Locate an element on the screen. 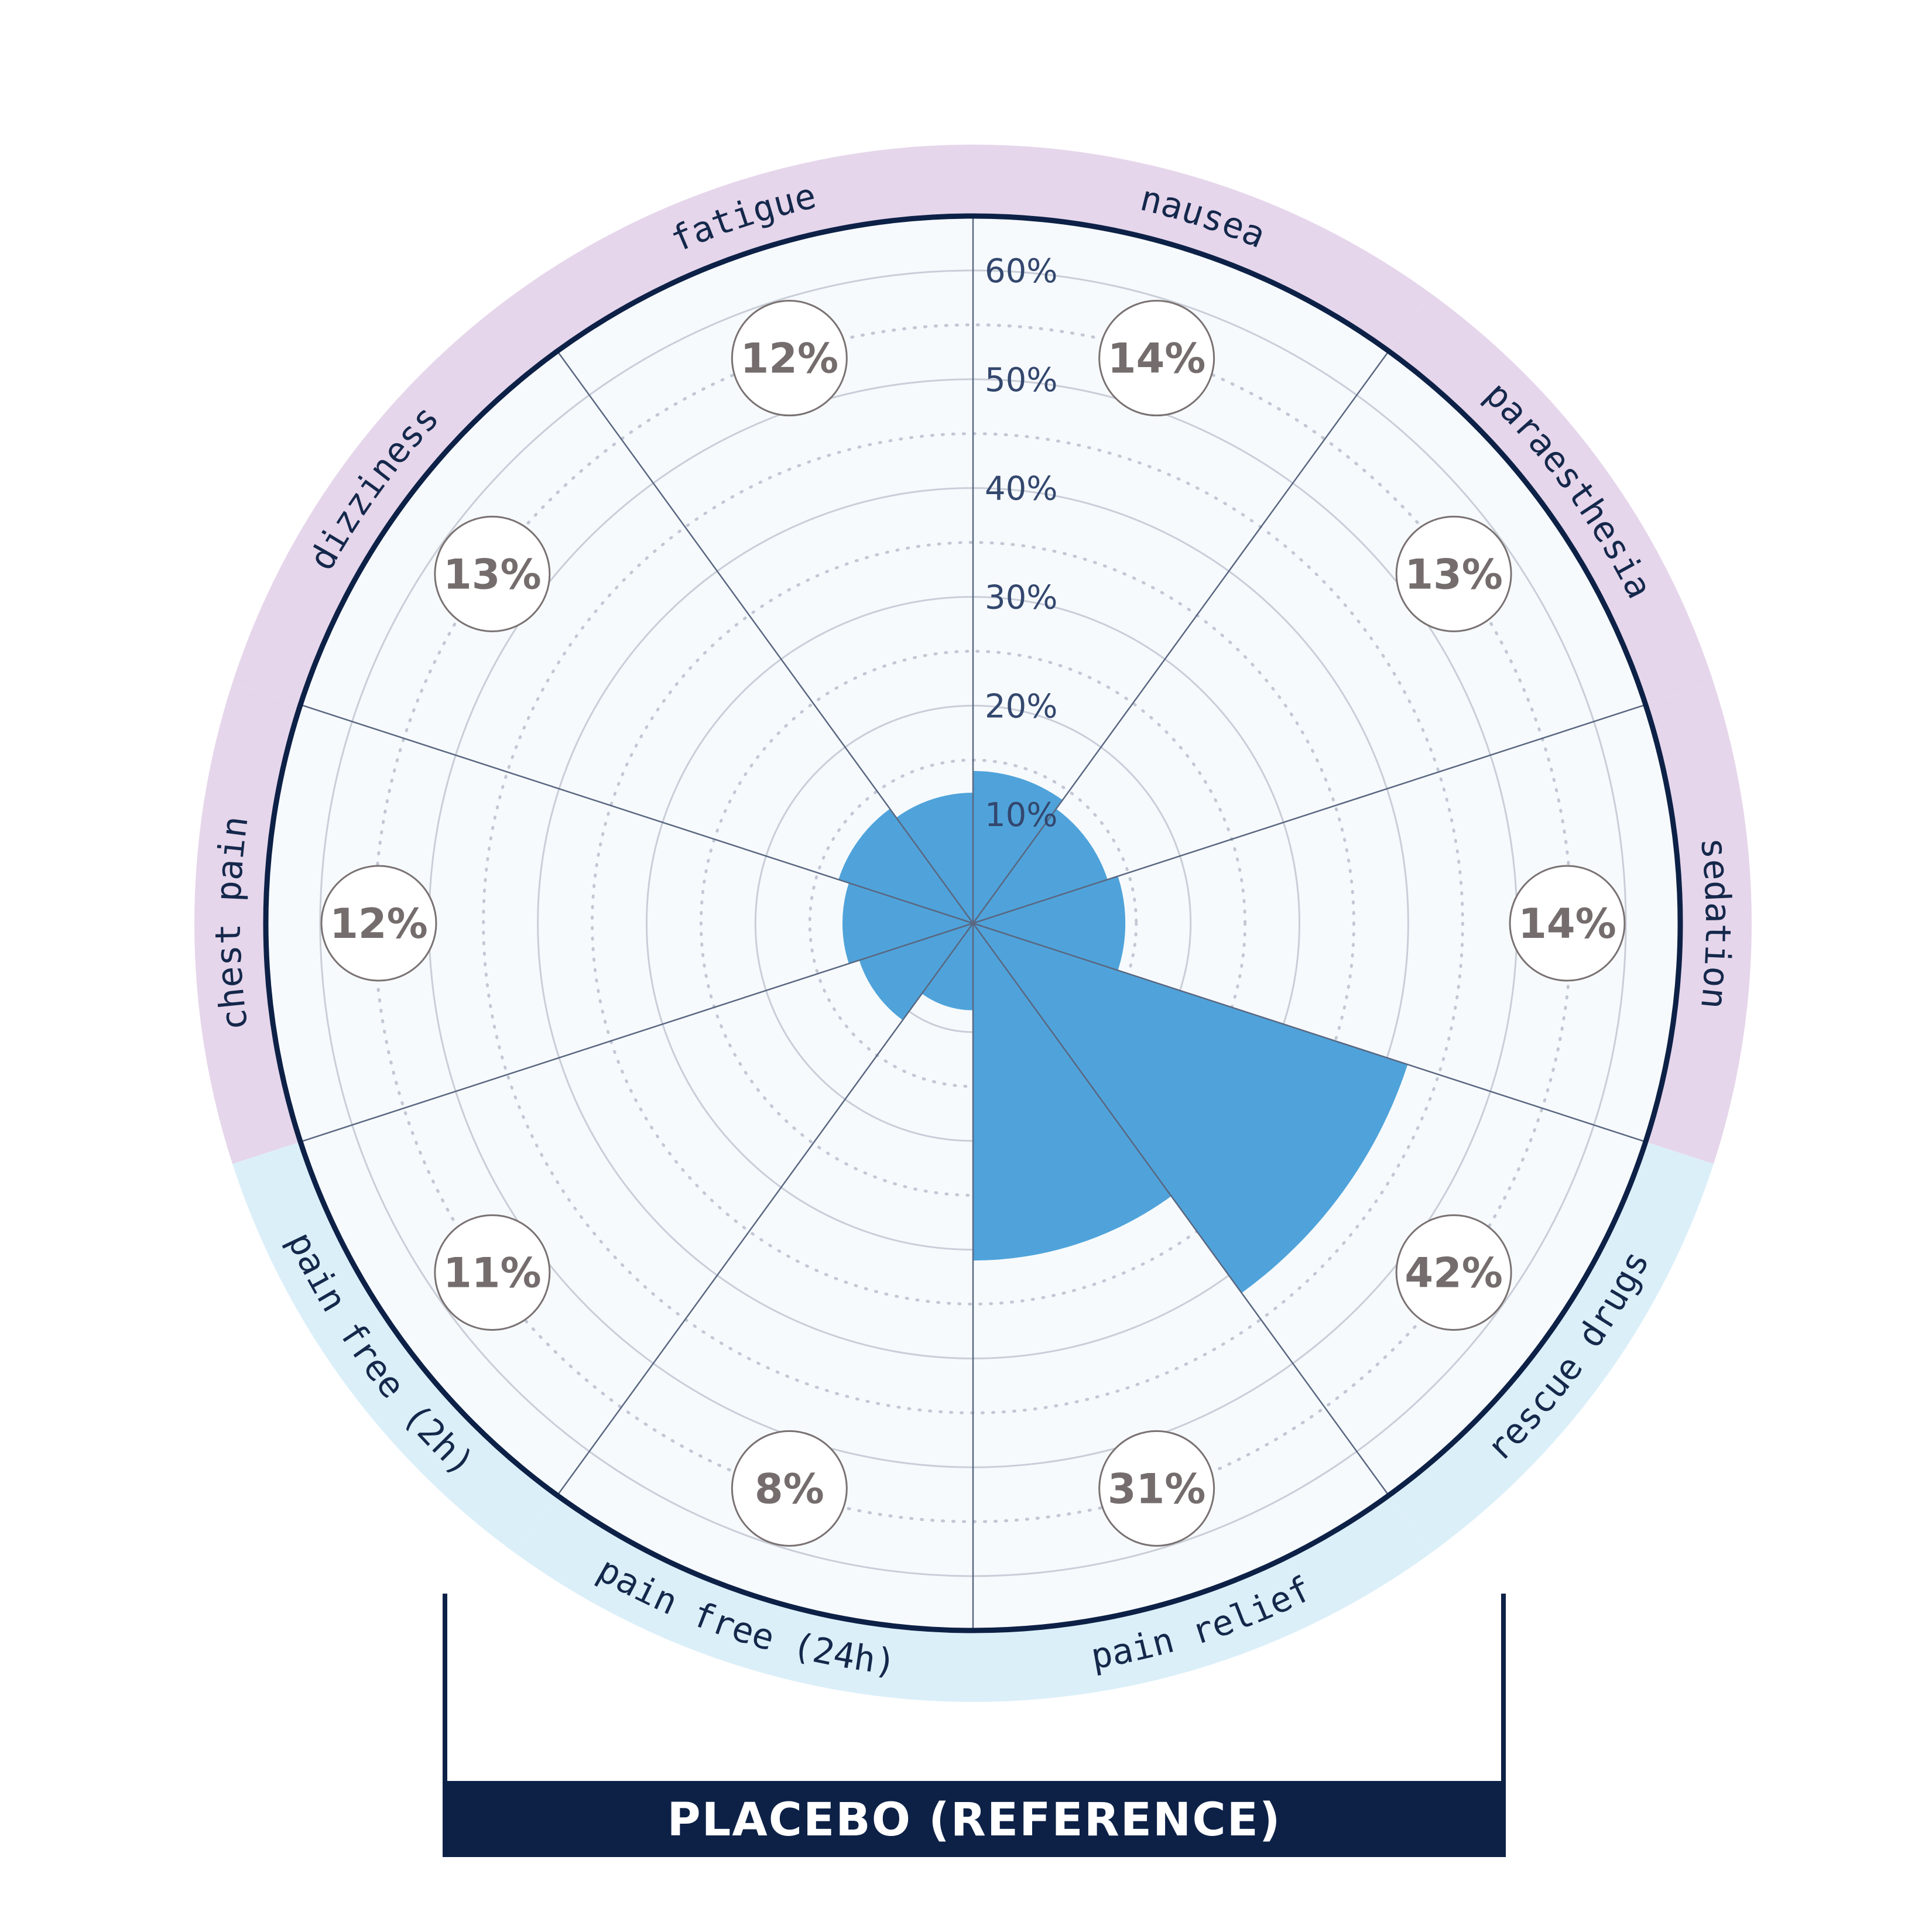 Image resolution: width=1932 pixels, height=1932 pixels. bracket-line is located at coordinates (974, 1687).